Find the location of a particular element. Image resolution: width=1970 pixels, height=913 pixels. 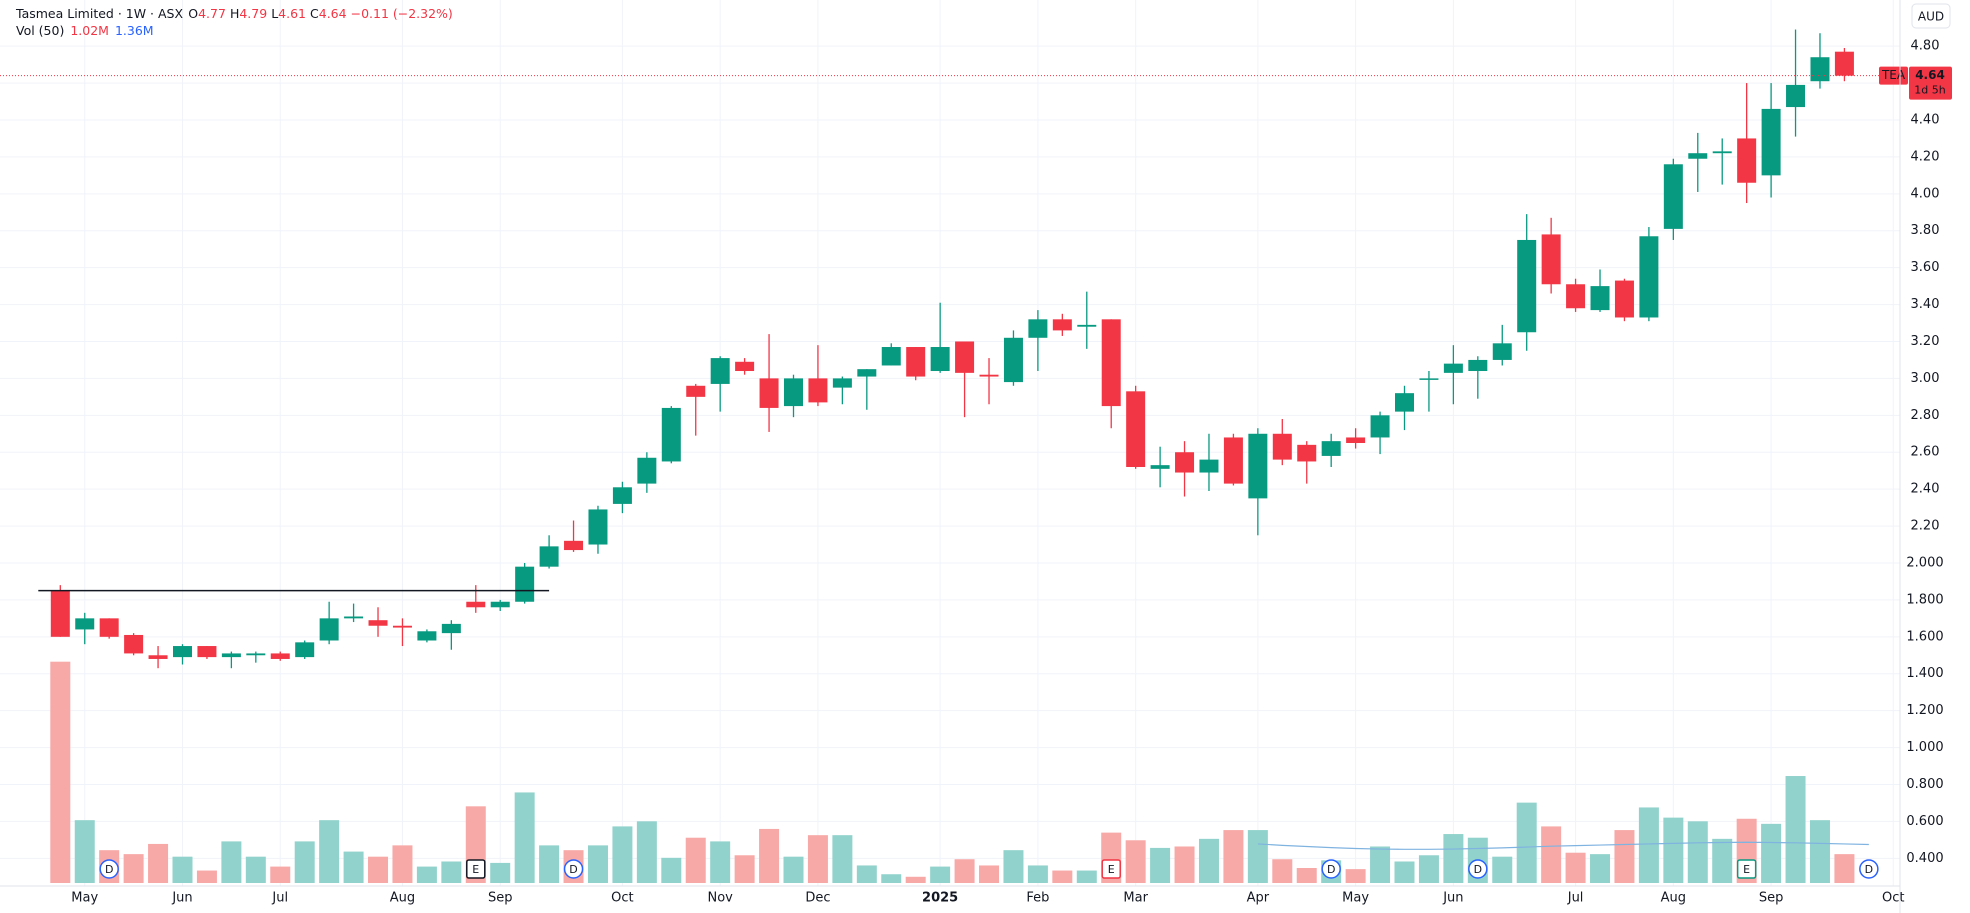

price-tag-countdown: 1d 5h is located at coordinates (1929, 90).